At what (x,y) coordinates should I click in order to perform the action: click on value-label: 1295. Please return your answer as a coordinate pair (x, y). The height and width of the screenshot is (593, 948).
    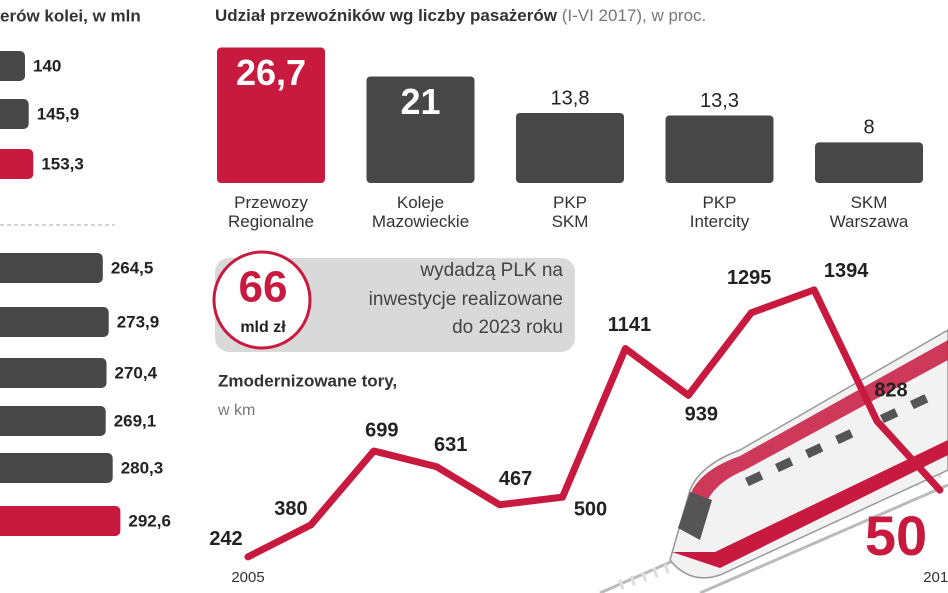
    Looking at the image, I should click on (749, 278).